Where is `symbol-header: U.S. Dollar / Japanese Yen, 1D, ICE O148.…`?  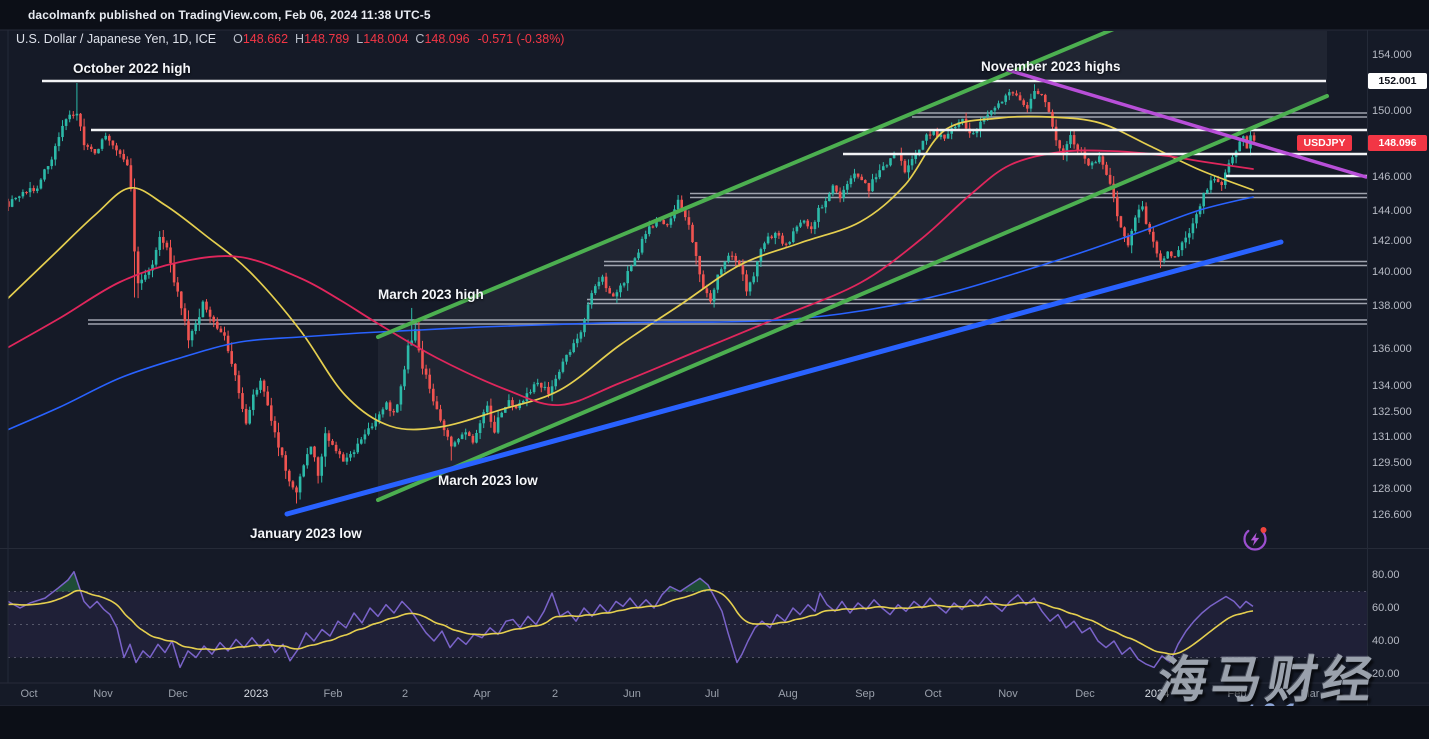 symbol-header: U.S. Dollar / Japanese Yen, 1D, ICE O148.… is located at coordinates (290, 40).